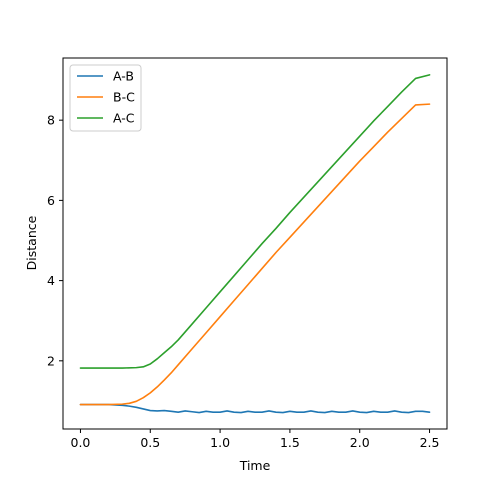 The image size is (500, 484). Describe the element at coordinates (255, 439) in the screenshot. I see `x-axis: 0.0 0.5 1.0 1.5 2.0 2.5` at that location.